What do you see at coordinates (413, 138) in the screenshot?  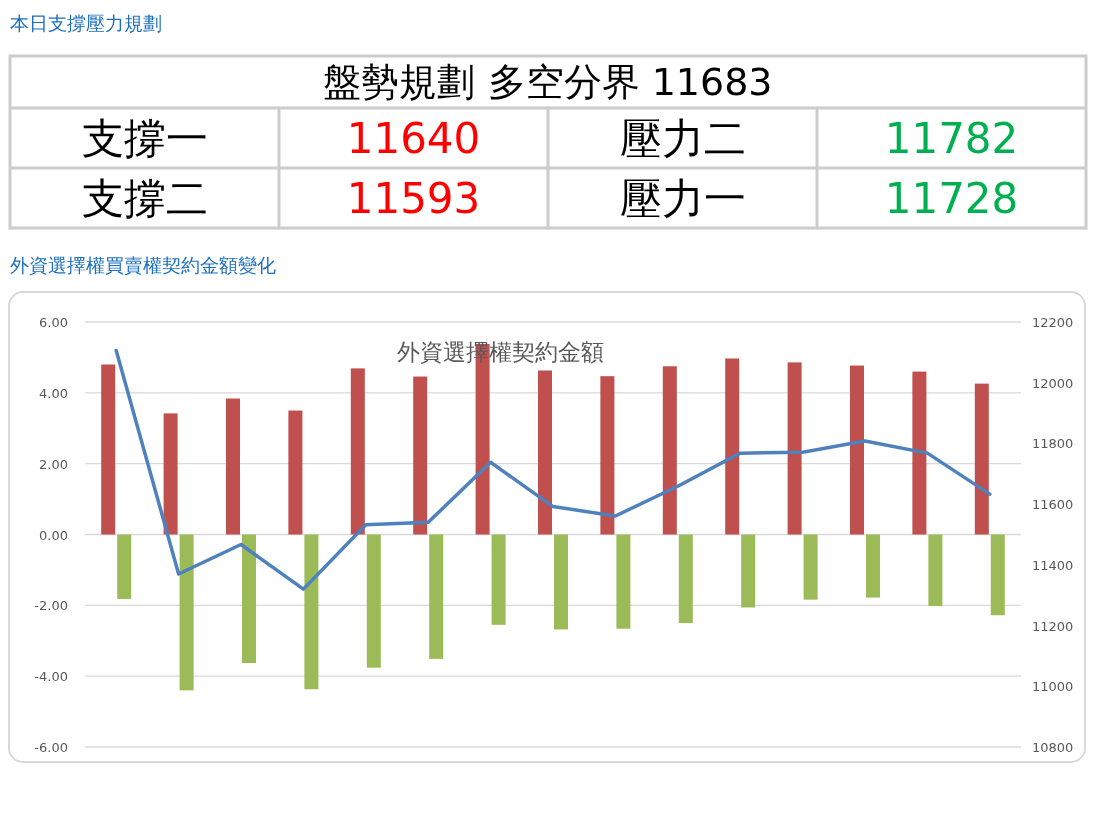 I see `text: 11640` at bounding box center [413, 138].